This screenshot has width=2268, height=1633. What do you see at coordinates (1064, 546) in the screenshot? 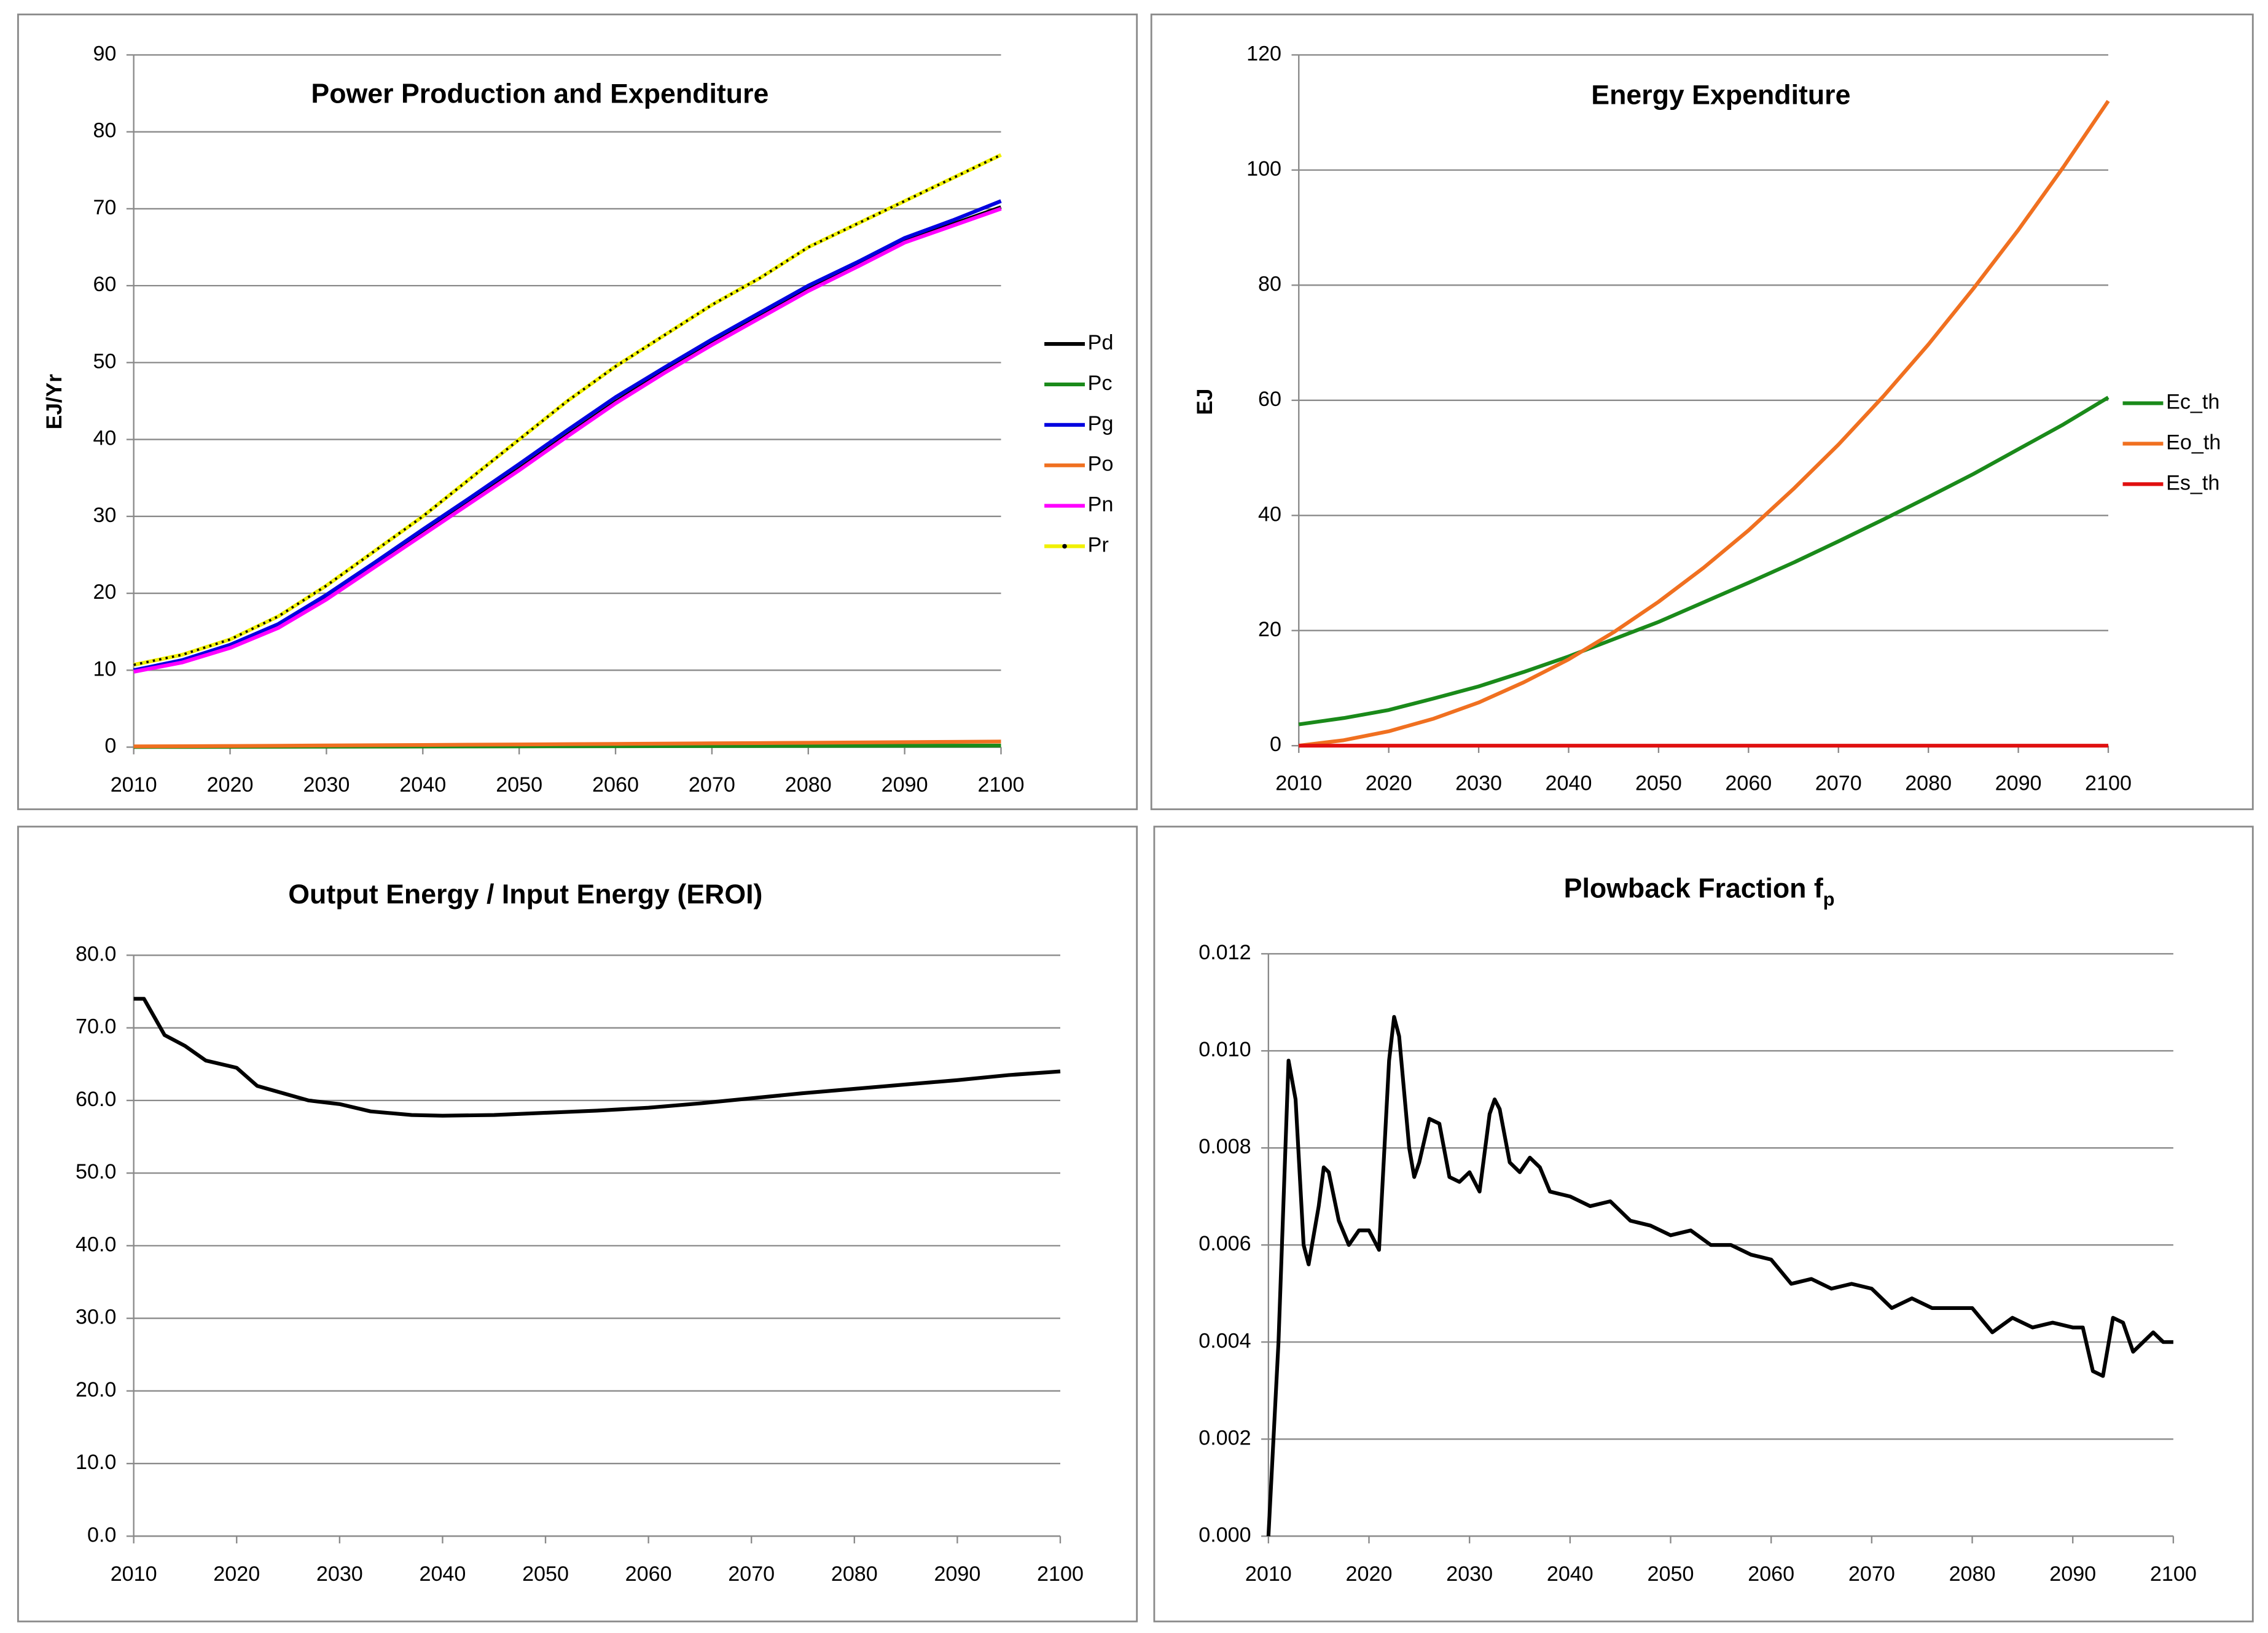
I see `legend-marker` at bounding box center [1064, 546].